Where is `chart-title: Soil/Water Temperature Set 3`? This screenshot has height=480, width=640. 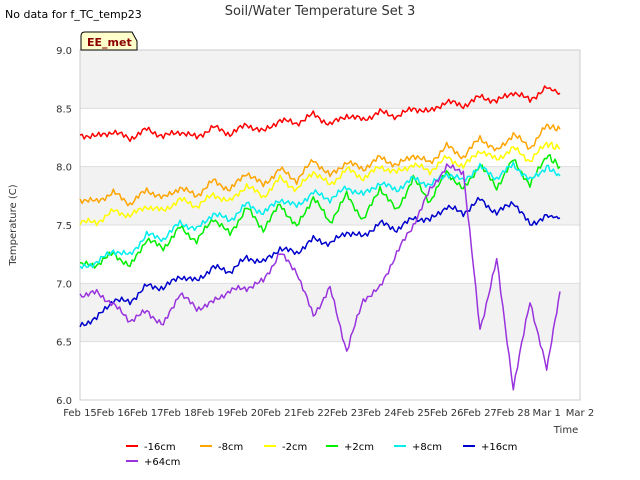 chart-title: Soil/Water Temperature Set 3 is located at coordinates (320, 11).